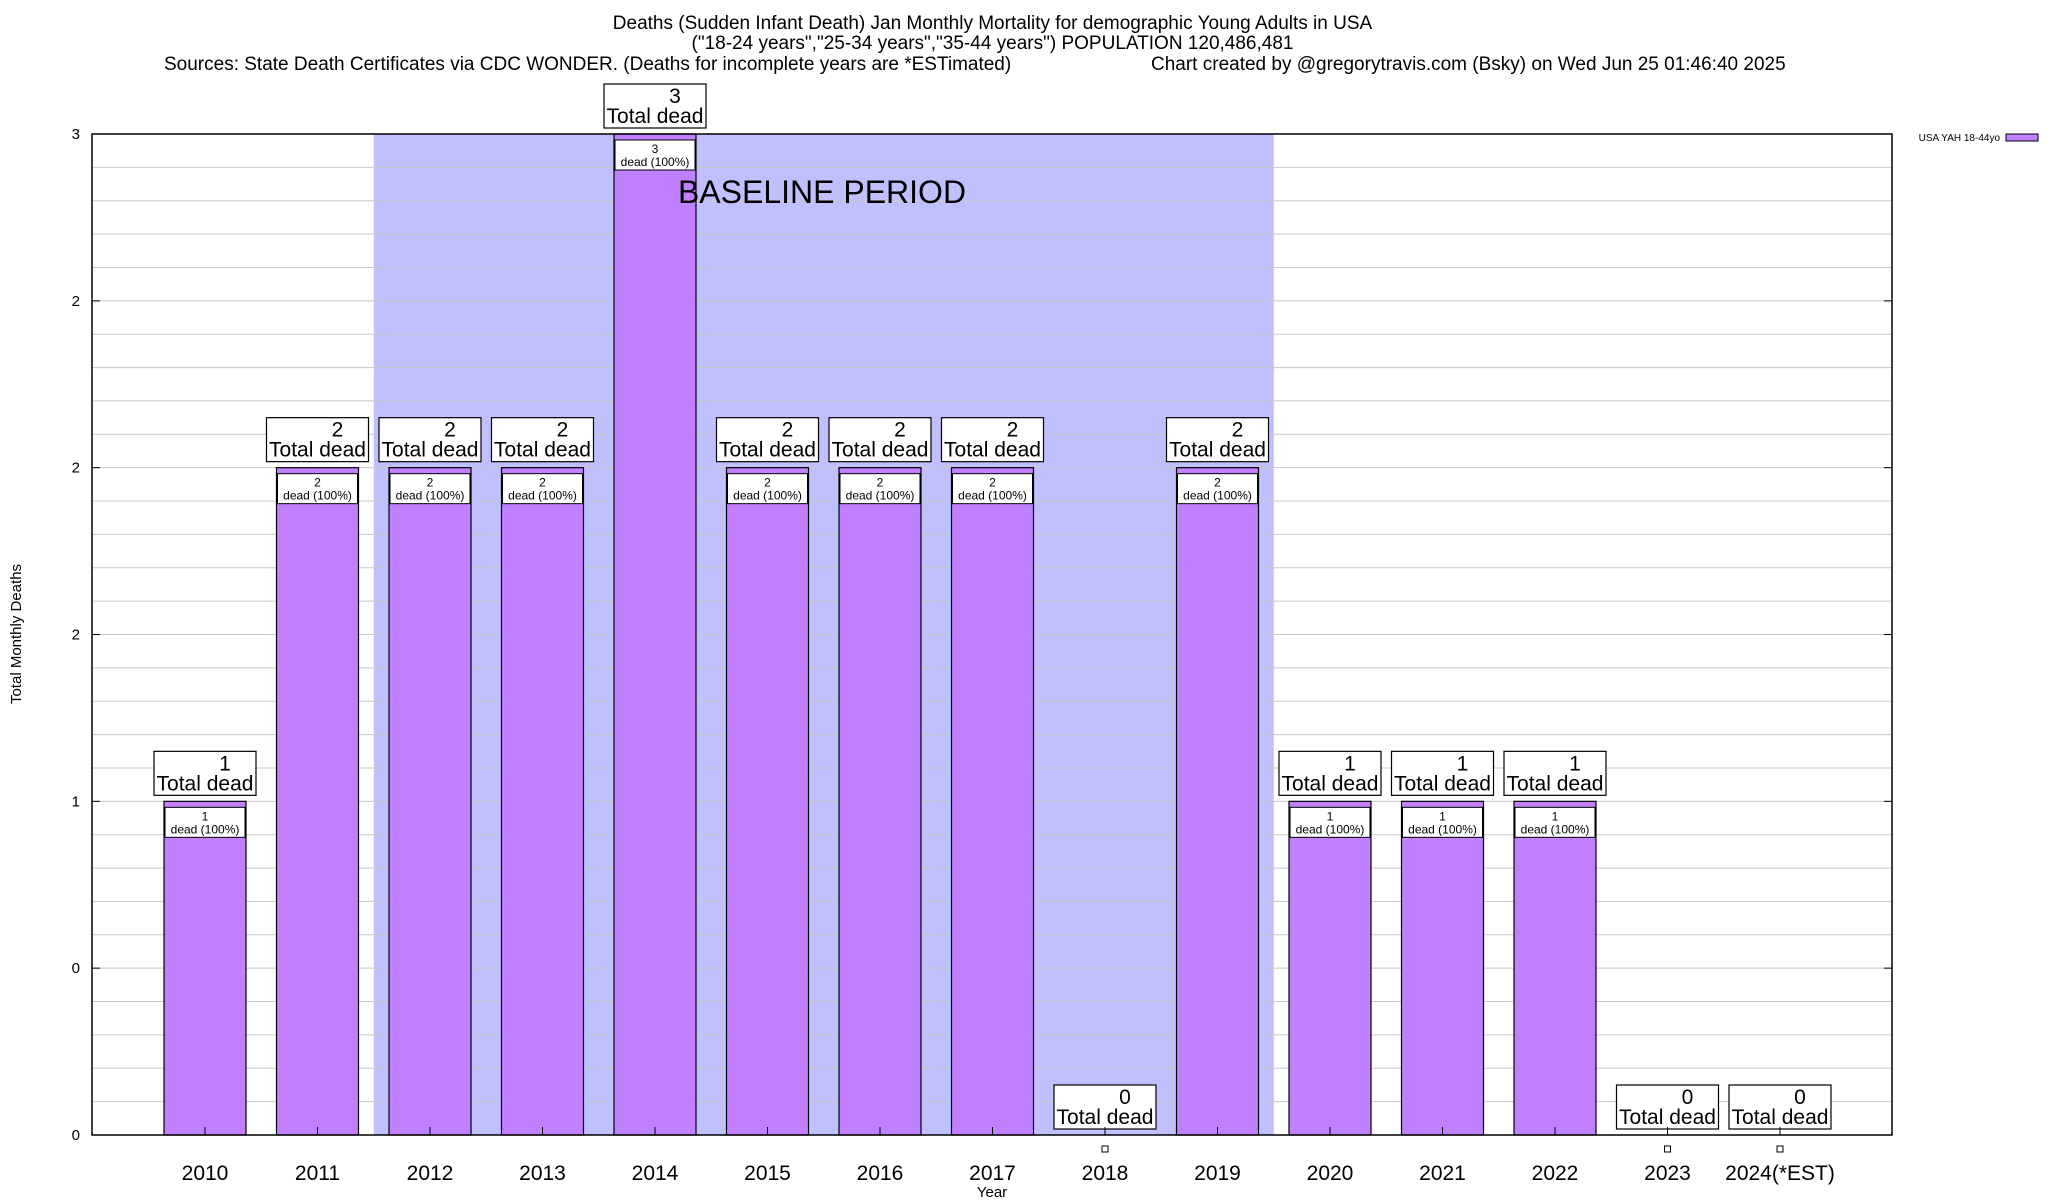 The image size is (2048, 1200). What do you see at coordinates (1217, 1173) in the screenshot?
I see `x-tick-label: 2019` at bounding box center [1217, 1173].